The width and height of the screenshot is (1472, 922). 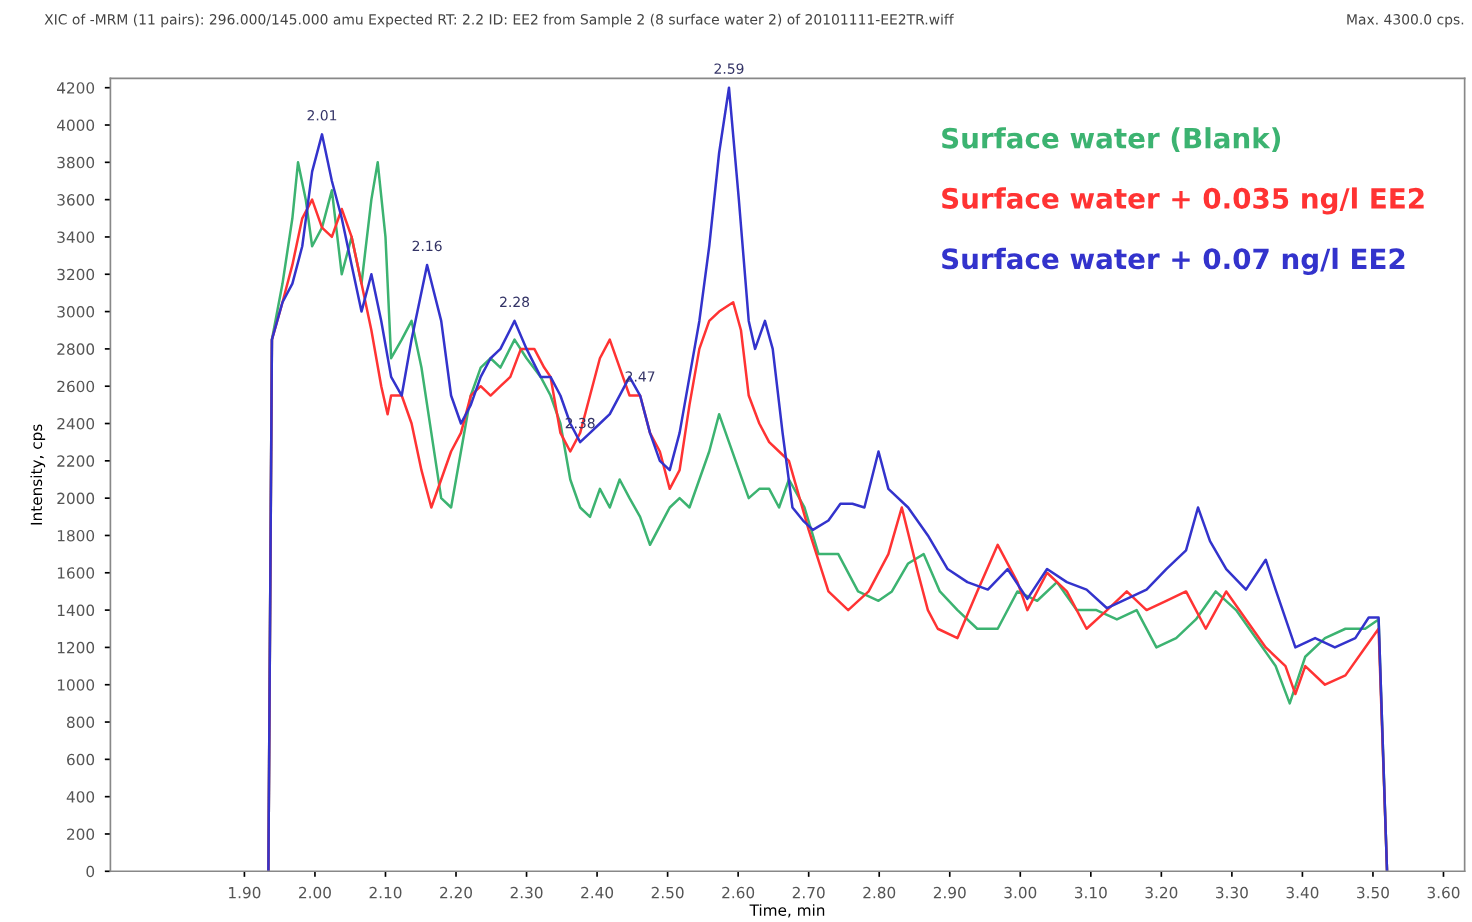 What do you see at coordinates (1173, 261) in the screenshot?
I see `text: Surface water + 0.07 ng/l EE2` at bounding box center [1173, 261].